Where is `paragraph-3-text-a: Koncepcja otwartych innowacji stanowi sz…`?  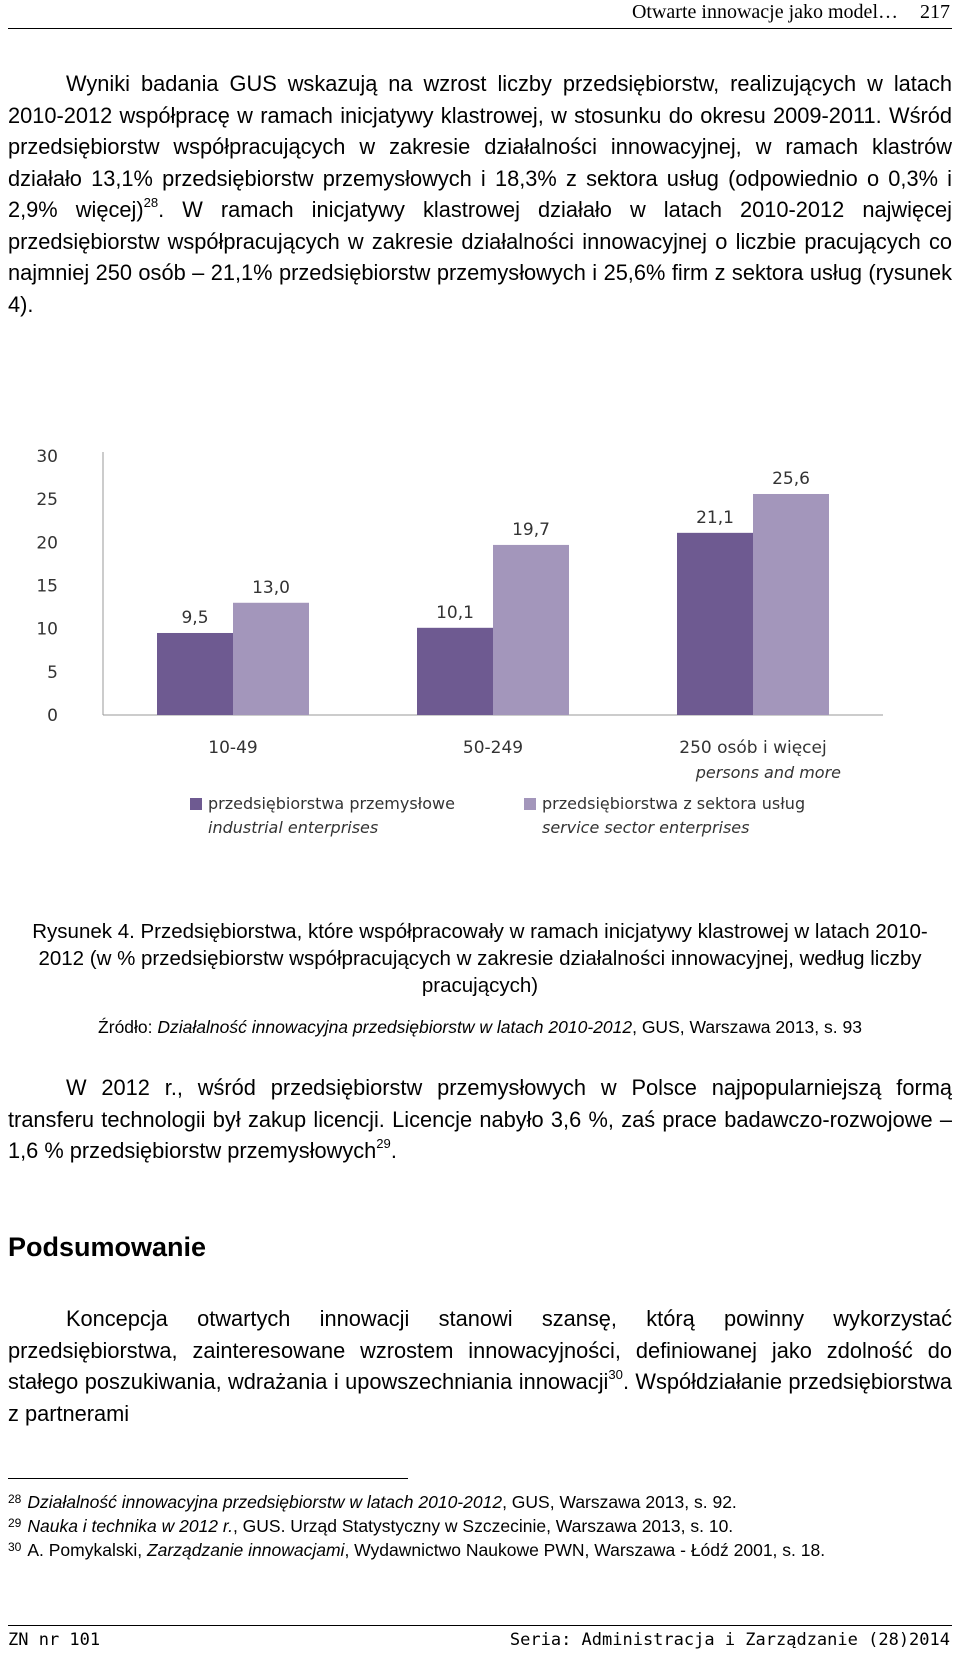 paragraph-3-text-a: Koncepcja otwartych innowacji stanowi sz… is located at coordinates (480, 1350).